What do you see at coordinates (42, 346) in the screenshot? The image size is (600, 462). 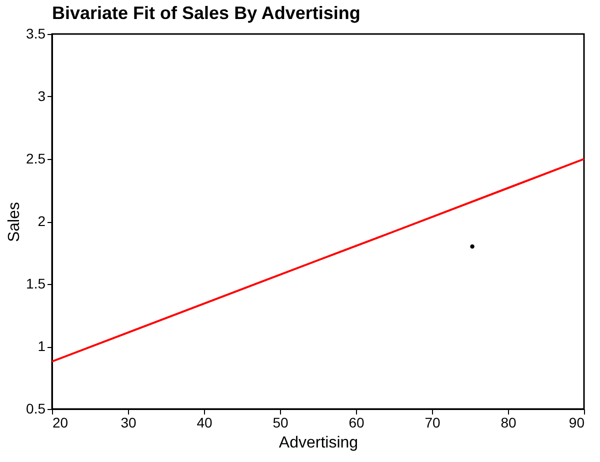 I see `y-tick-label: 1` at bounding box center [42, 346].